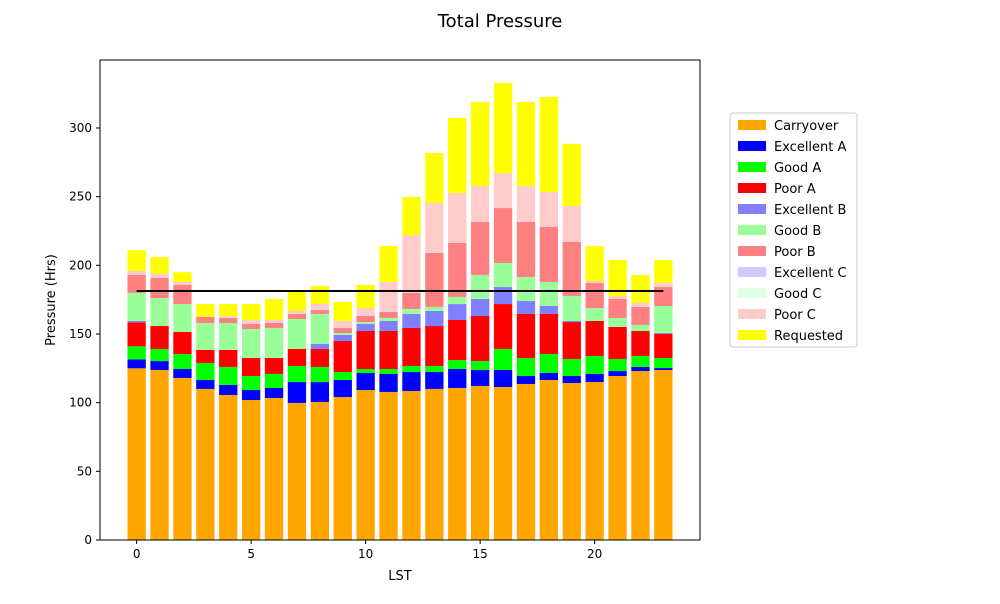 The image size is (1000, 604). I want to click on y-tick-label: 300, so click(80, 128).